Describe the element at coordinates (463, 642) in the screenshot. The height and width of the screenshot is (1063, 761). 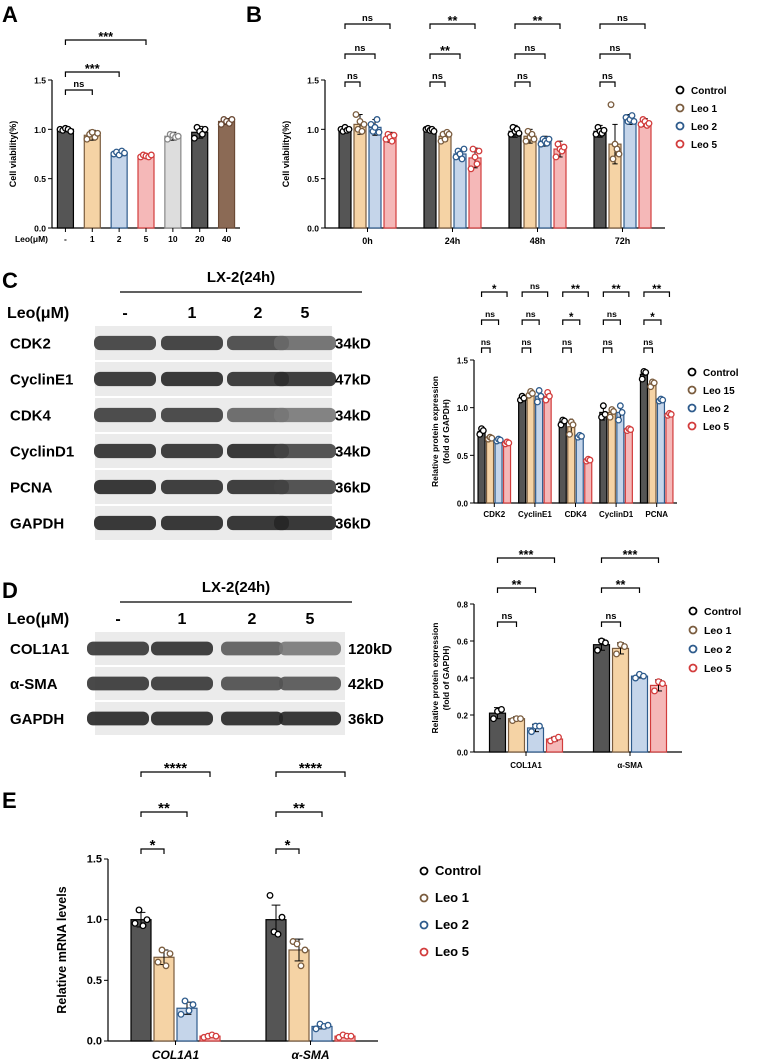
I see `y-tick-label: 0.6` at that location.